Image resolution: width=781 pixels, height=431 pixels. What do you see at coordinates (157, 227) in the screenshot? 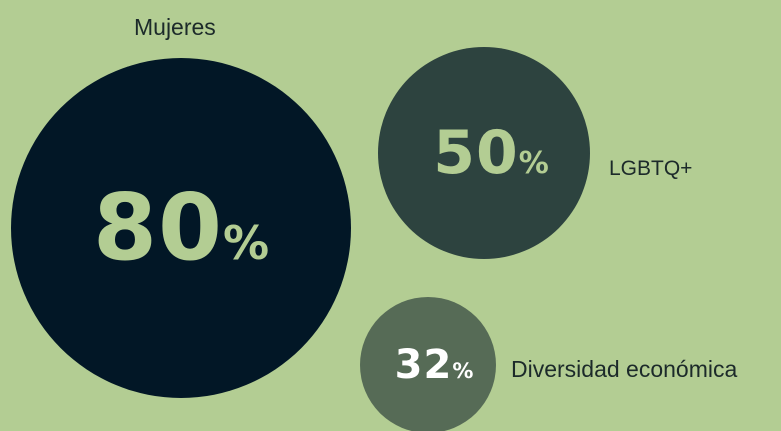
I see `value-number-mujeres: 80` at bounding box center [157, 227].